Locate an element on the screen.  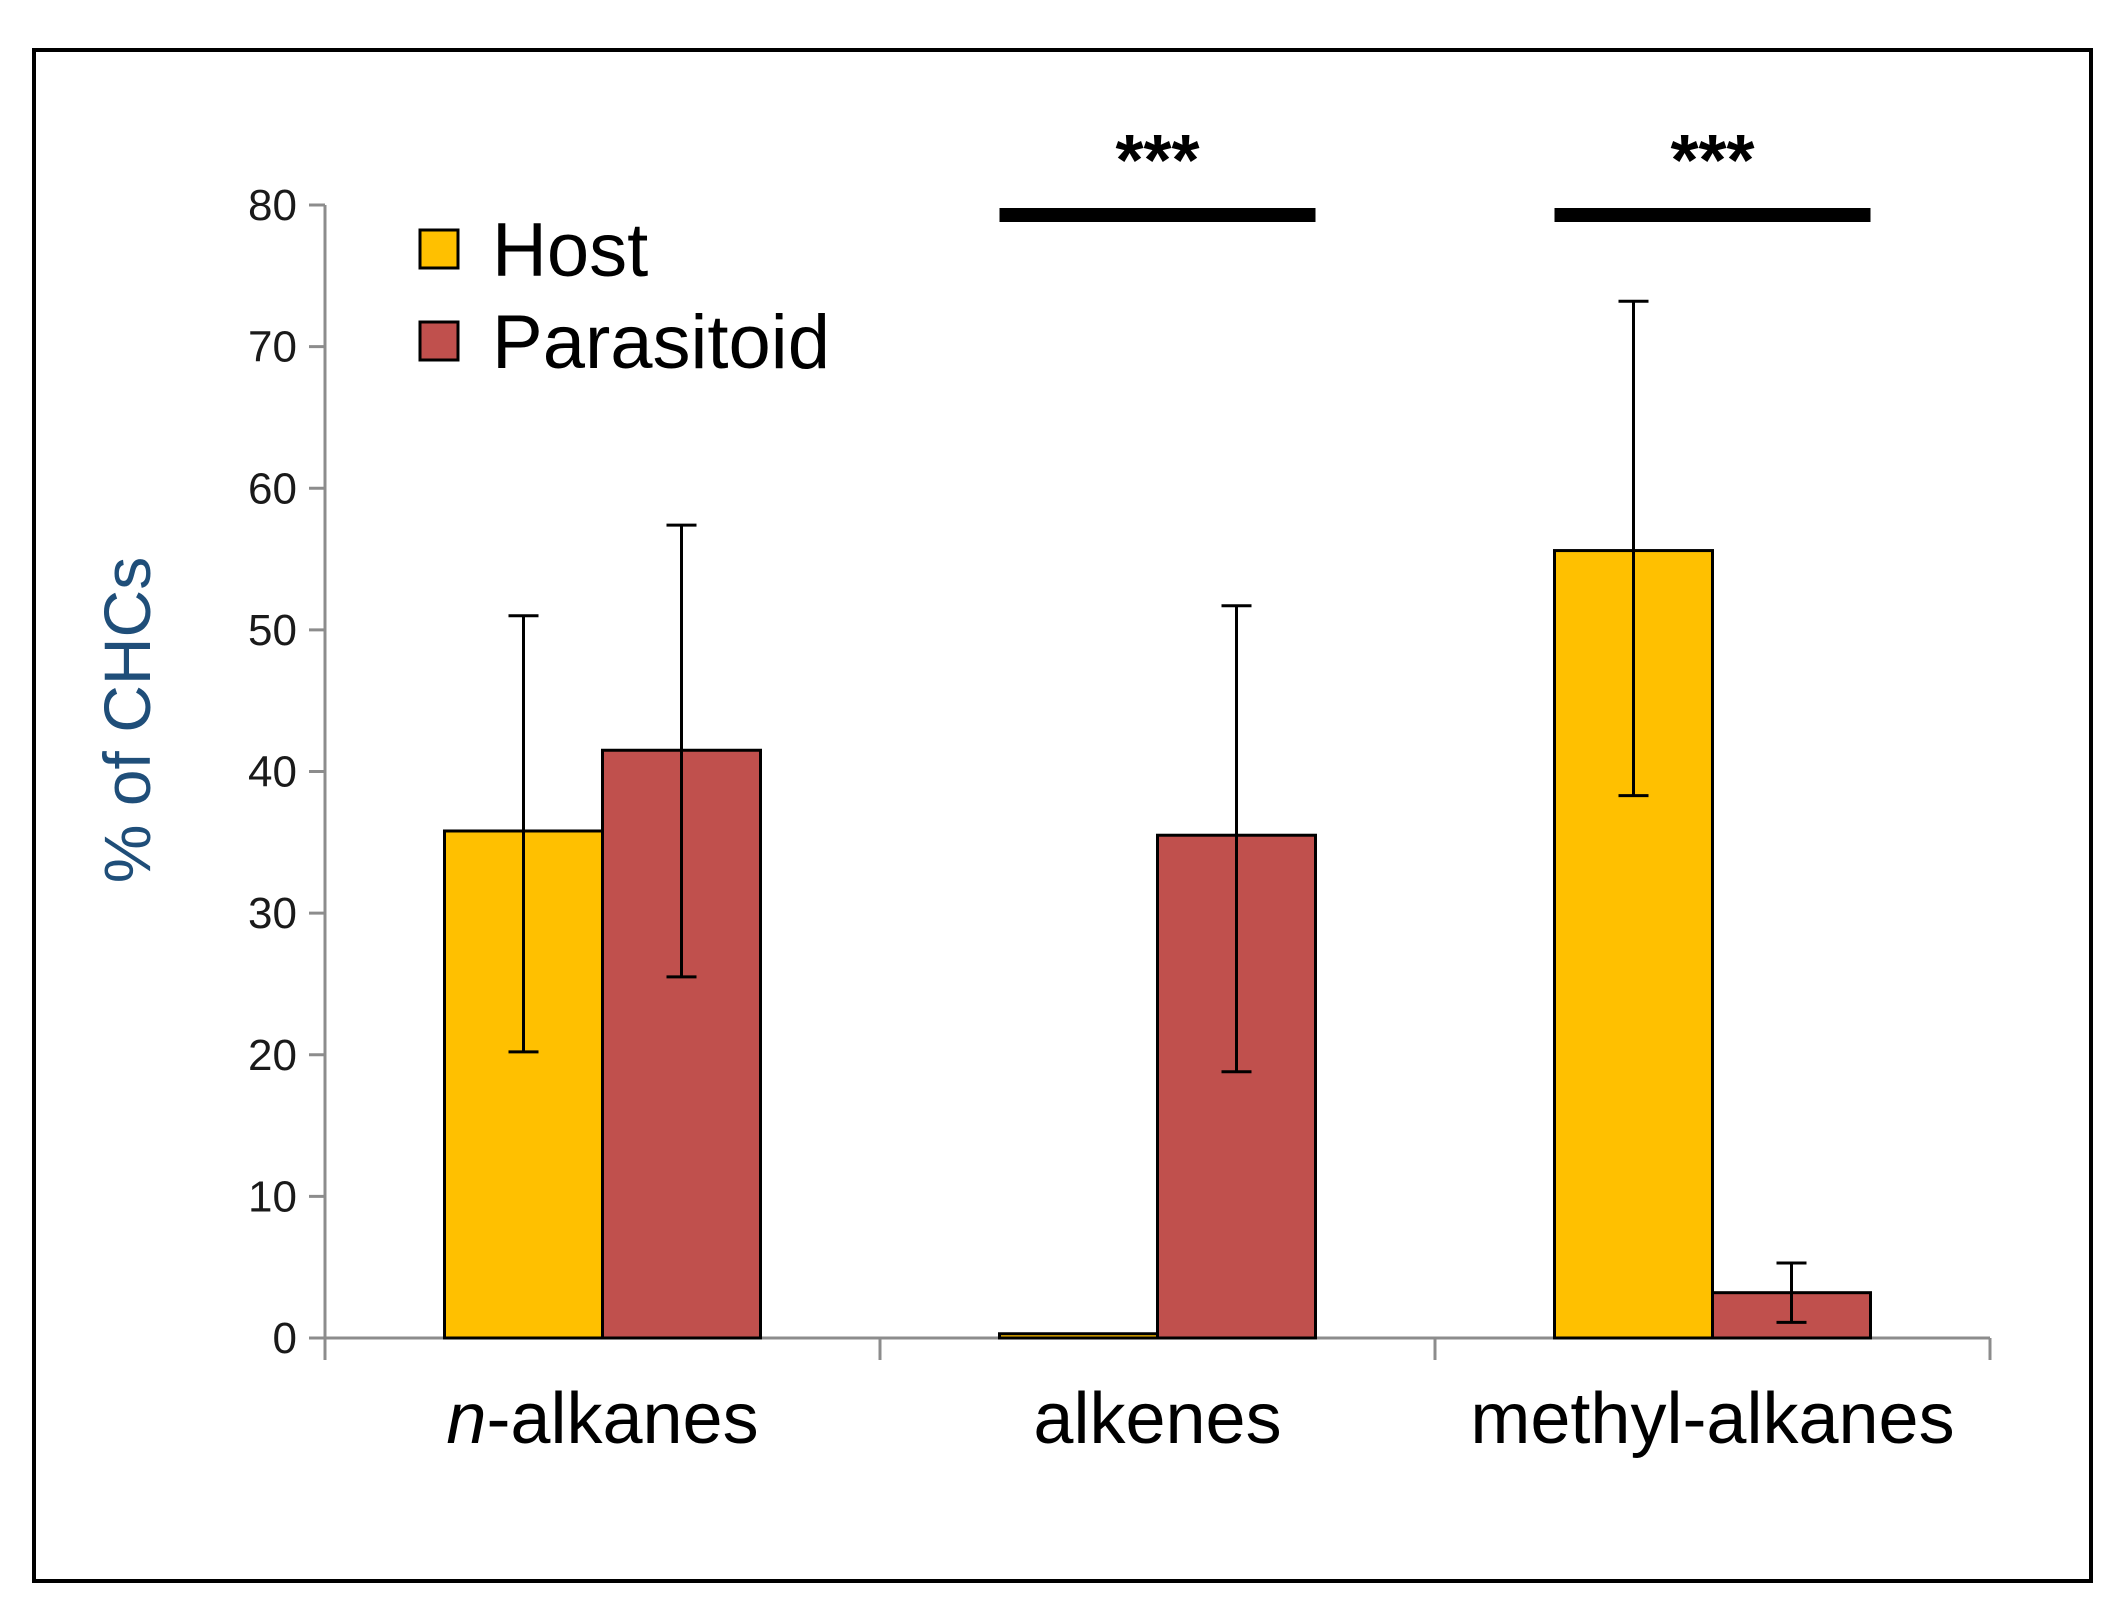
legend-label-parasitoid: Parasitoid is located at coordinates (661, 342).